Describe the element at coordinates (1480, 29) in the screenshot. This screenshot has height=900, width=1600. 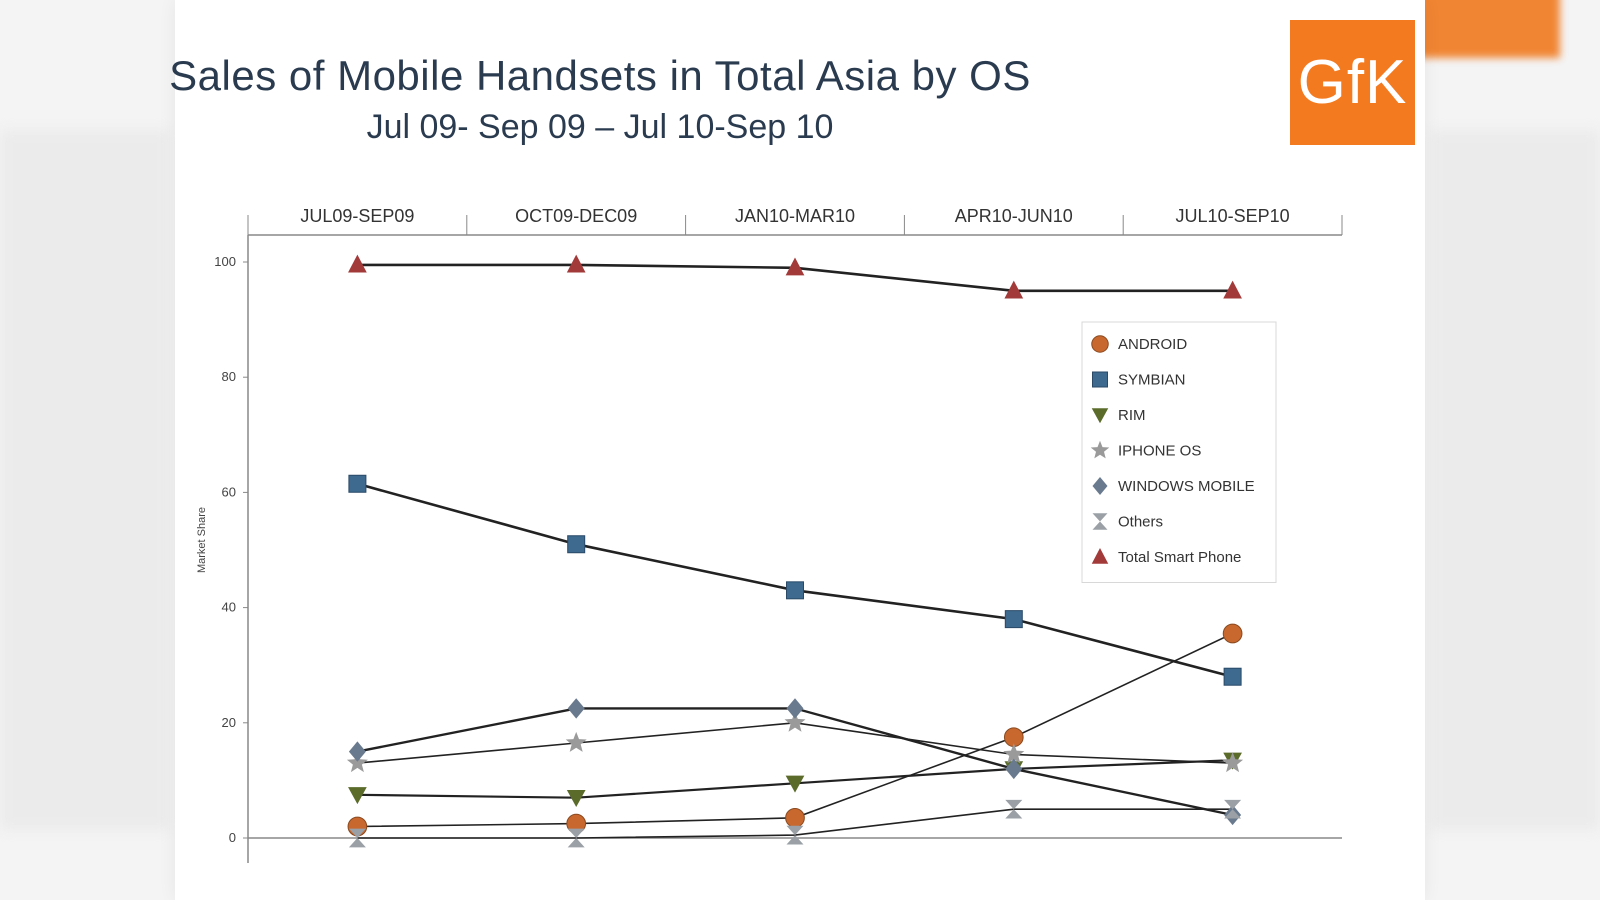
I see `background-logo-blur` at that location.